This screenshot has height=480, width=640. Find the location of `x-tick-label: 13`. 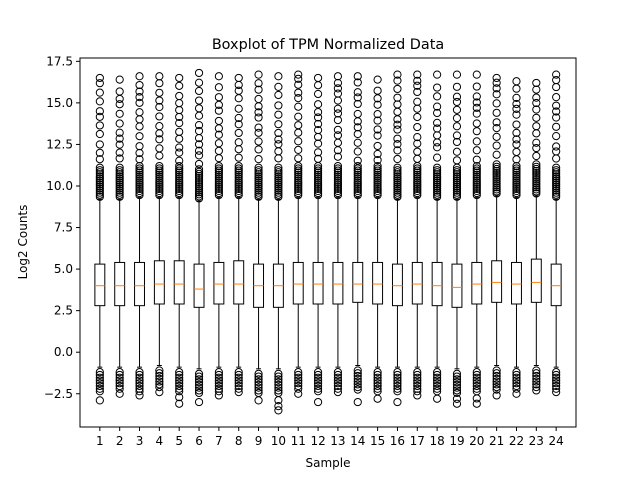

x-tick-label: 13 is located at coordinates (337, 441).